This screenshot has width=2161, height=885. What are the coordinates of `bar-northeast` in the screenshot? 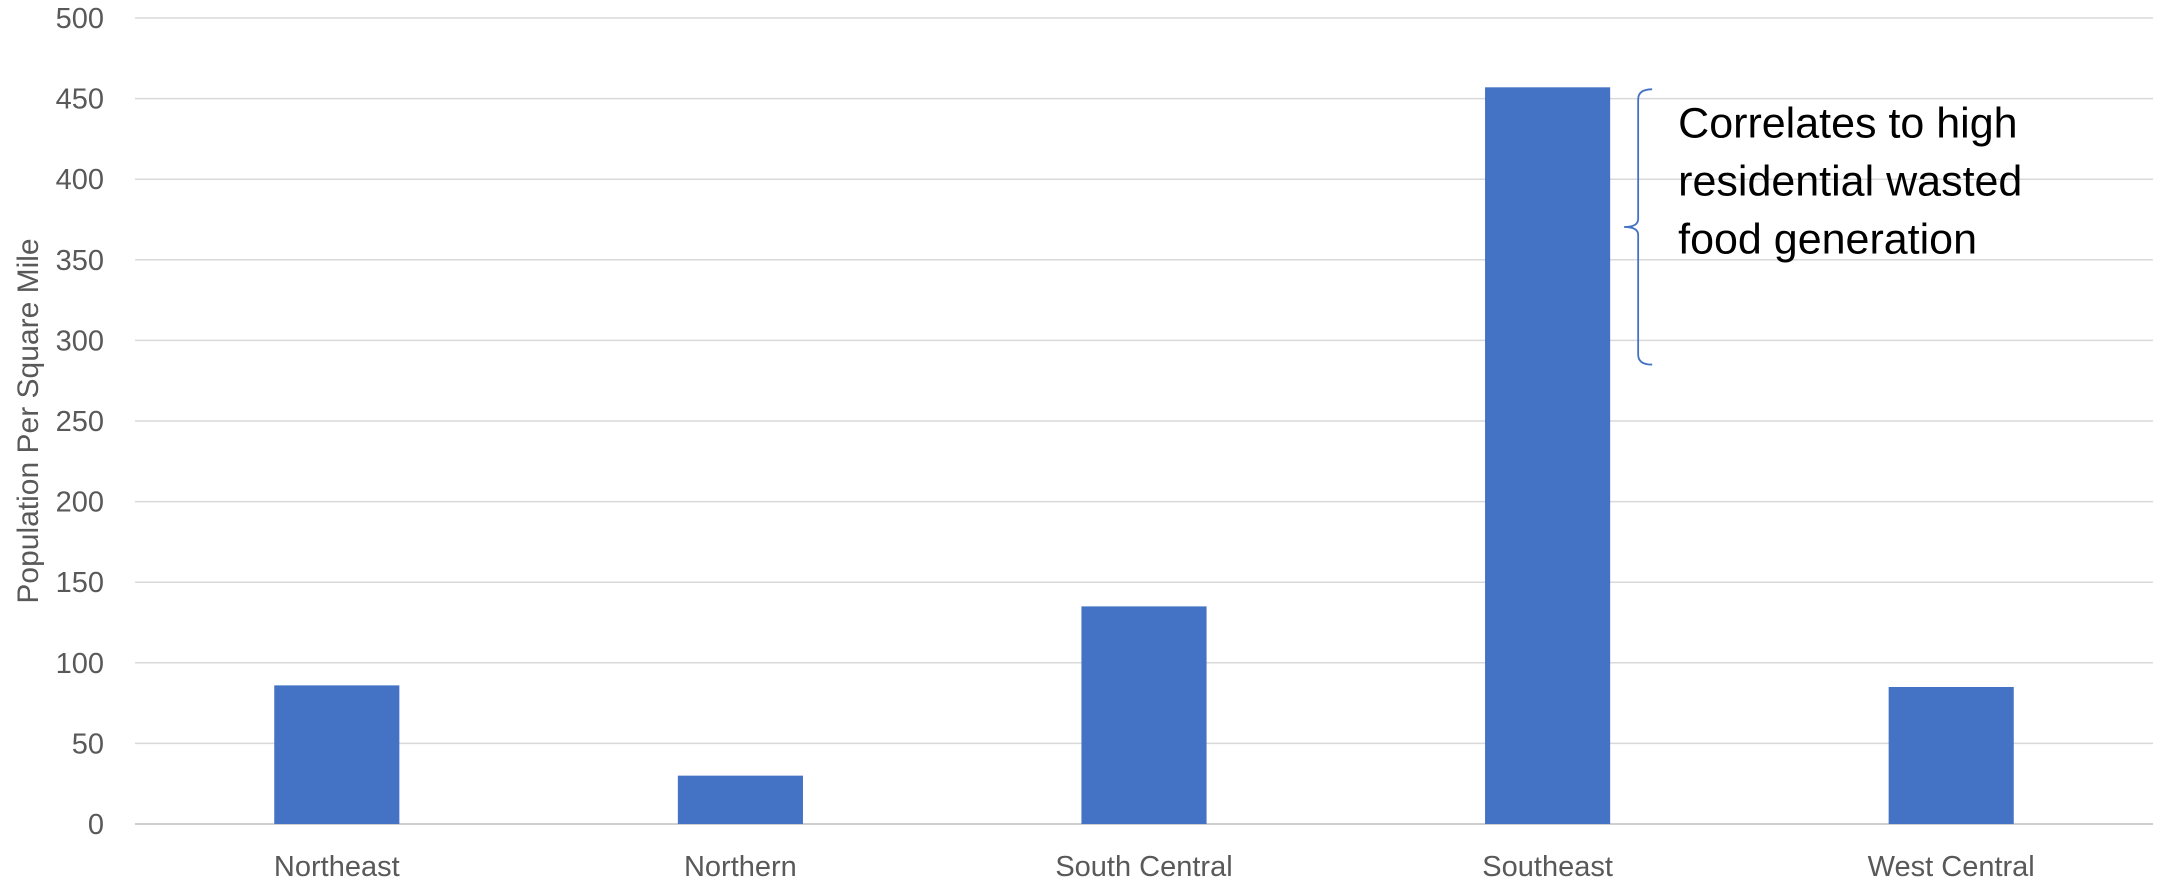 It's located at (337, 754).